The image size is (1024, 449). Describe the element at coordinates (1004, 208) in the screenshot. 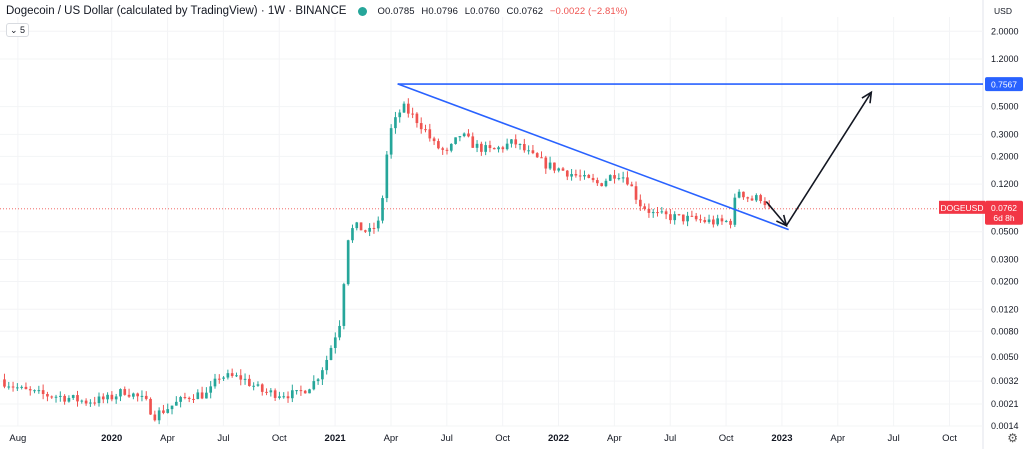

I see `current-price-value: 0.0762` at that location.